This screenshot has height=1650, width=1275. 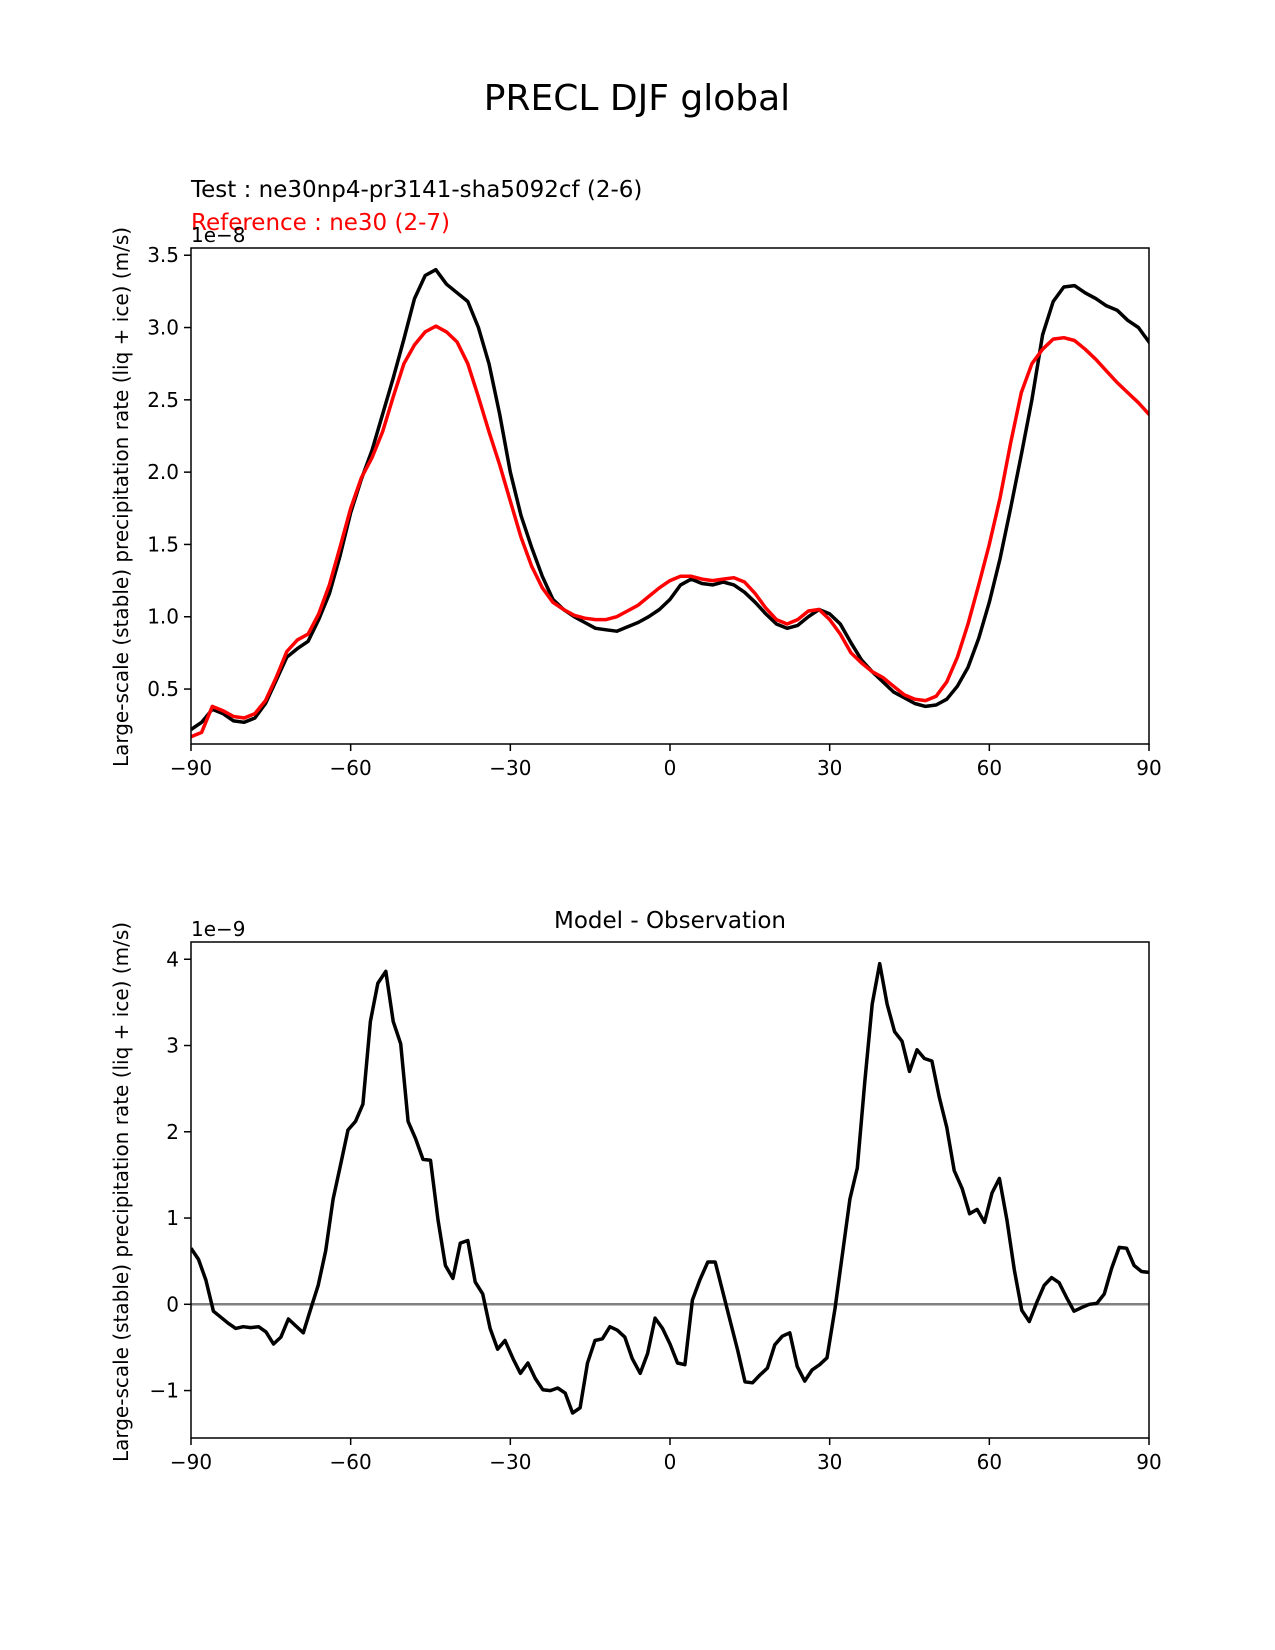 I want to click on y-tick-label: 2.0, so click(x=163, y=472).